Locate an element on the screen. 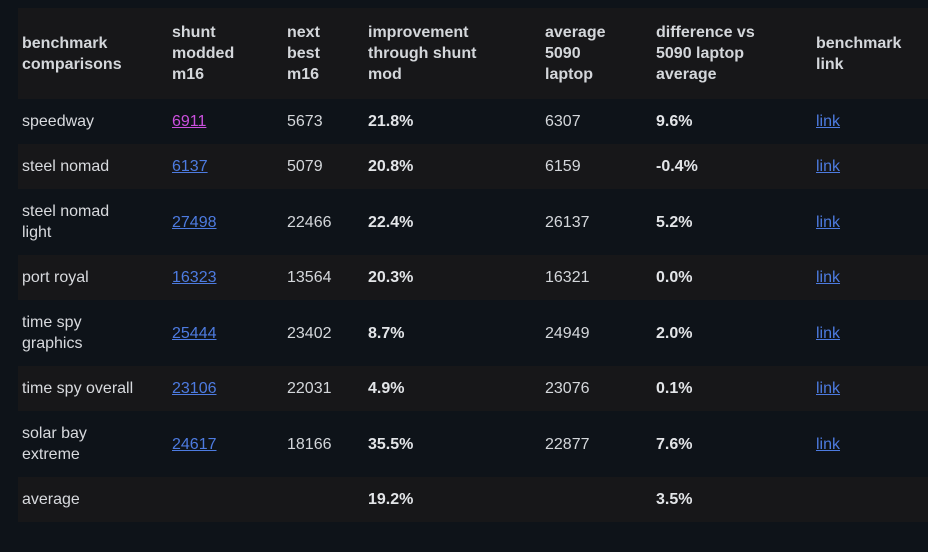 Image resolution: width=928 pixels, height=552 pixels. difference-value: 0.1% is located at coordinates (674, 388).